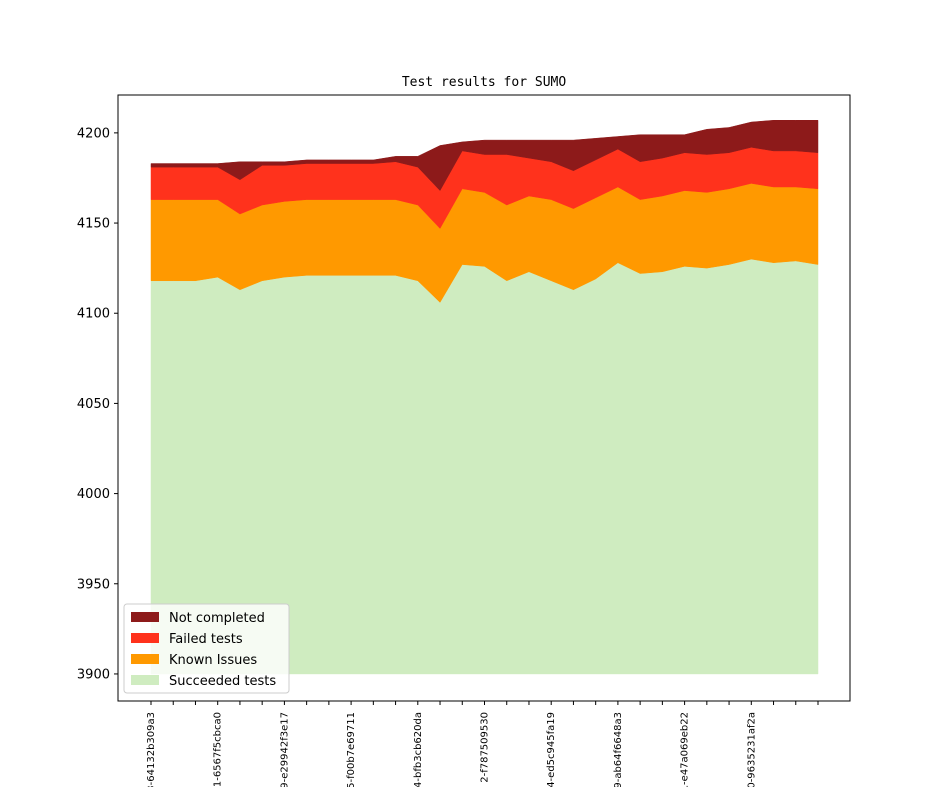 This screenshot has width=944, height=787. What do you see at coordinates (685, 749) in the screenshot?
I see `x-tick-label: 1-e47a069eb22` at bounding box center [685, 749].